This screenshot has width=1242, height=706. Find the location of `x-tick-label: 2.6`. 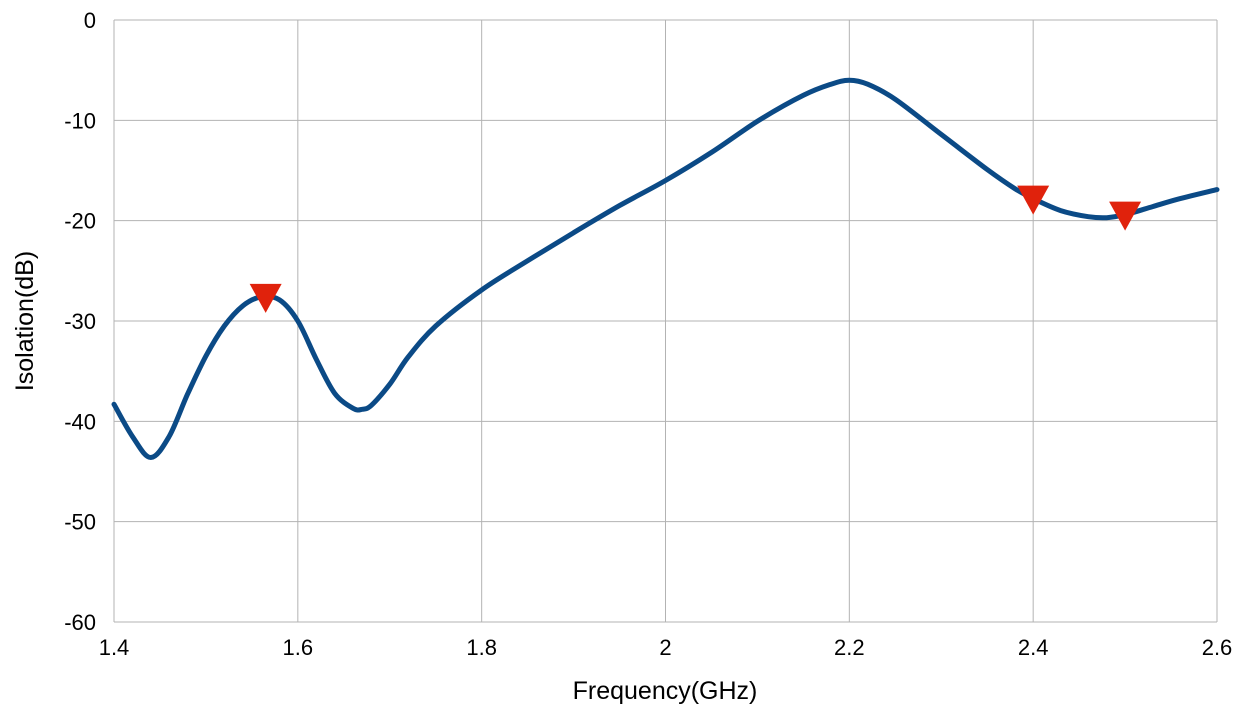

x-tick-label: 2.6 is located at coordinates (1217, 647).